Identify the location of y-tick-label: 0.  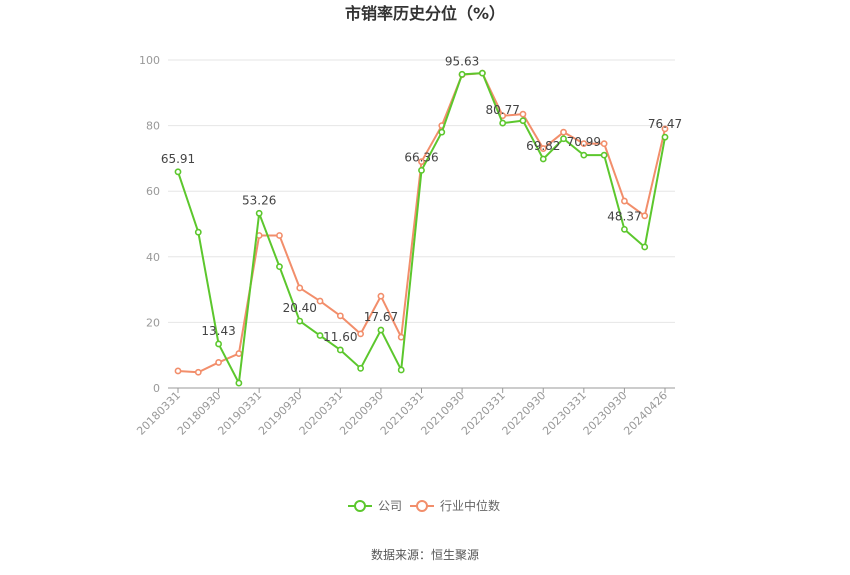
(156, 388).